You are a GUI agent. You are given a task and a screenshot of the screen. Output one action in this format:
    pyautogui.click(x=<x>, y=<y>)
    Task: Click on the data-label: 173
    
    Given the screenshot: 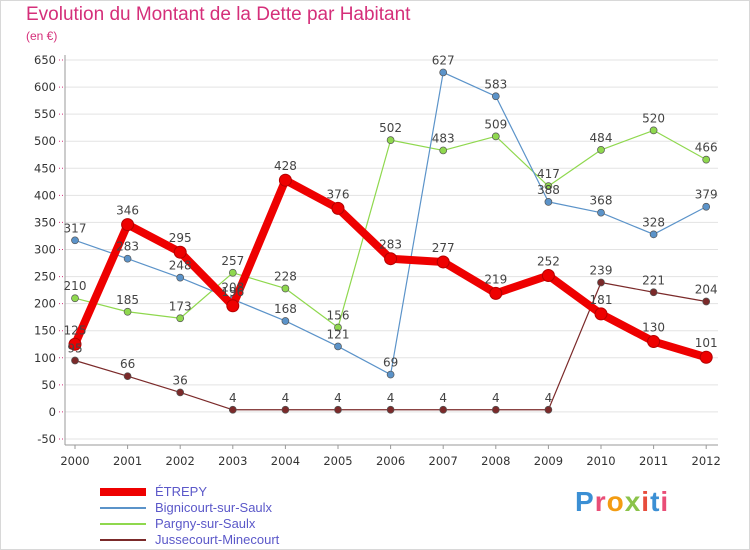 What is the action you would take?
    pyautogui.click(x=180, y=306)
    